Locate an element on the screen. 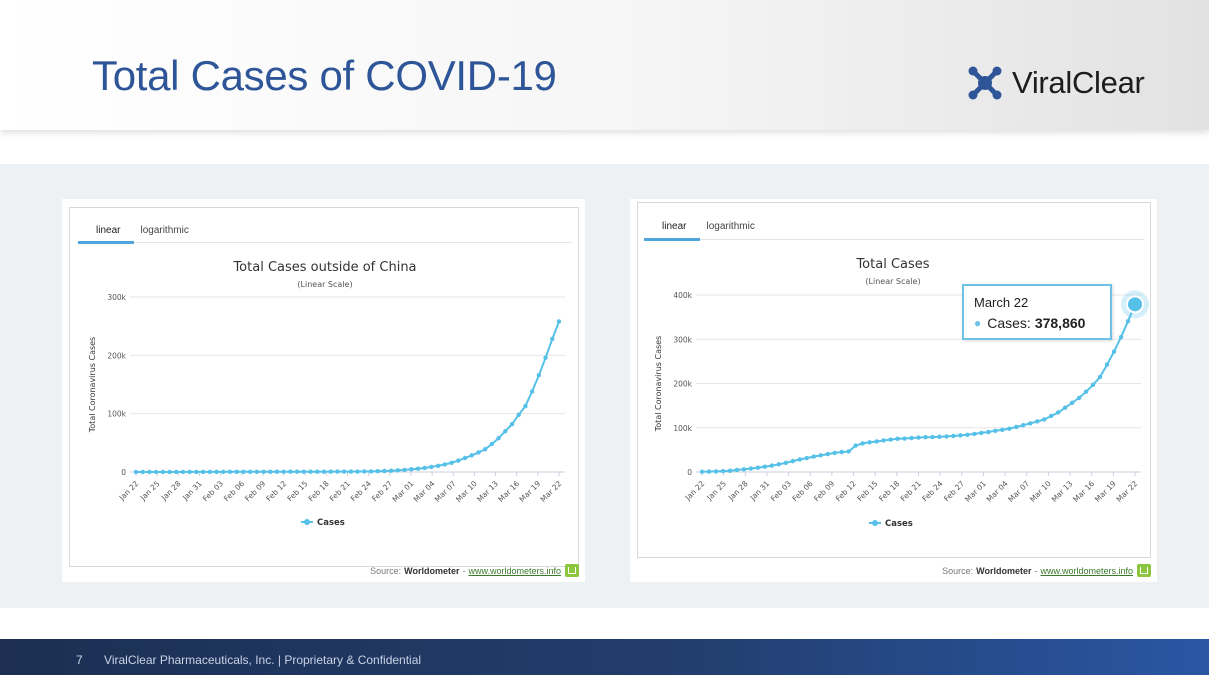  x-tick-label: Jan 25 is located at coordinates (150, 491).